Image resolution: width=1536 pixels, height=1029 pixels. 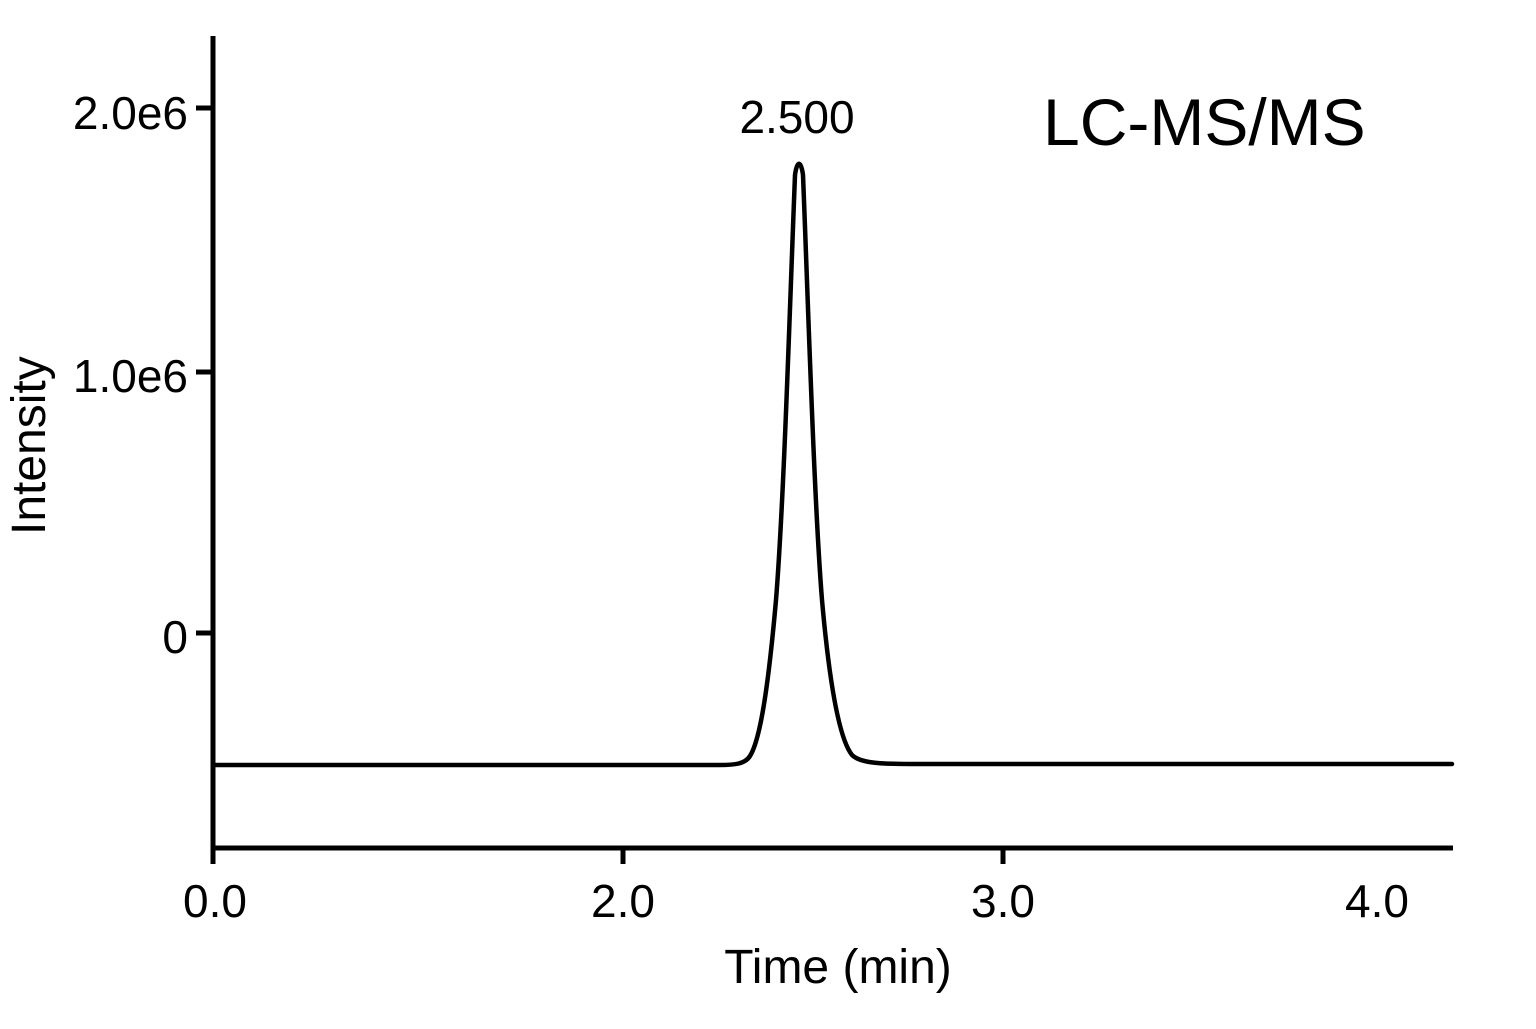 What do you see at coordinates (1204, 122) in the screenshot?
I see `chart-title: LC-MS/MS` at bounding box center [1204, 122].